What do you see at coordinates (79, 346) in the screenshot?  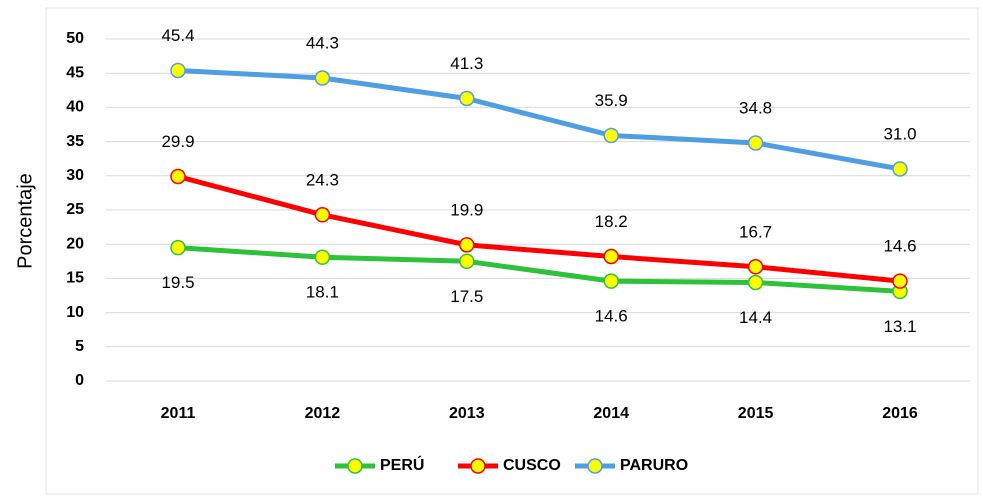 I see `y-tick-label: 5` at bounding box center [79, 346].